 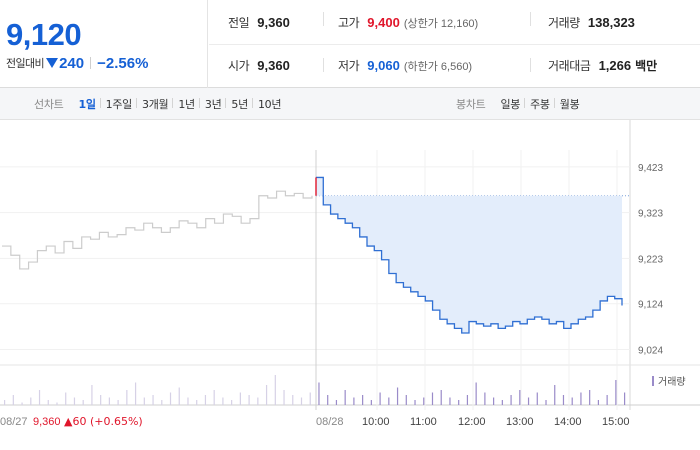 I want to click on y-tick-label: 9,323, so click(x=650, y=214).